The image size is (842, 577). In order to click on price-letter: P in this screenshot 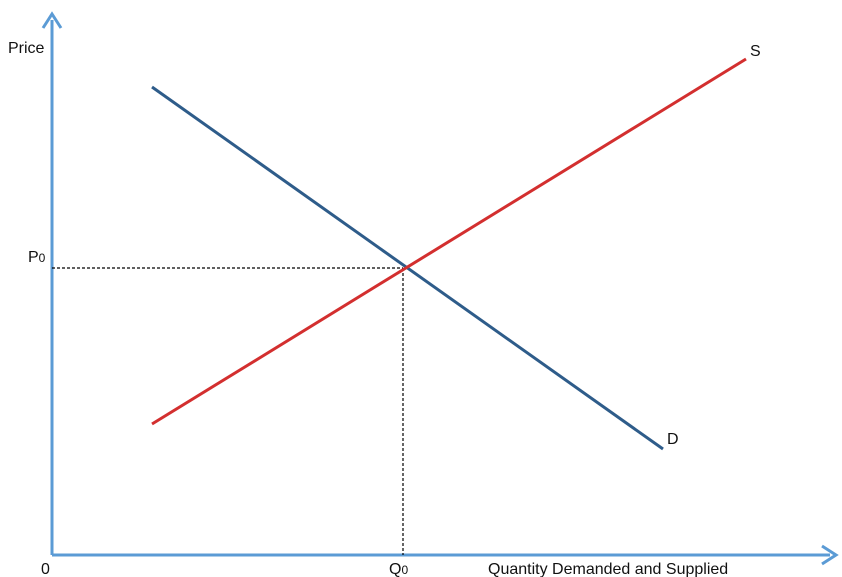, I will do `click(33, 257)`.